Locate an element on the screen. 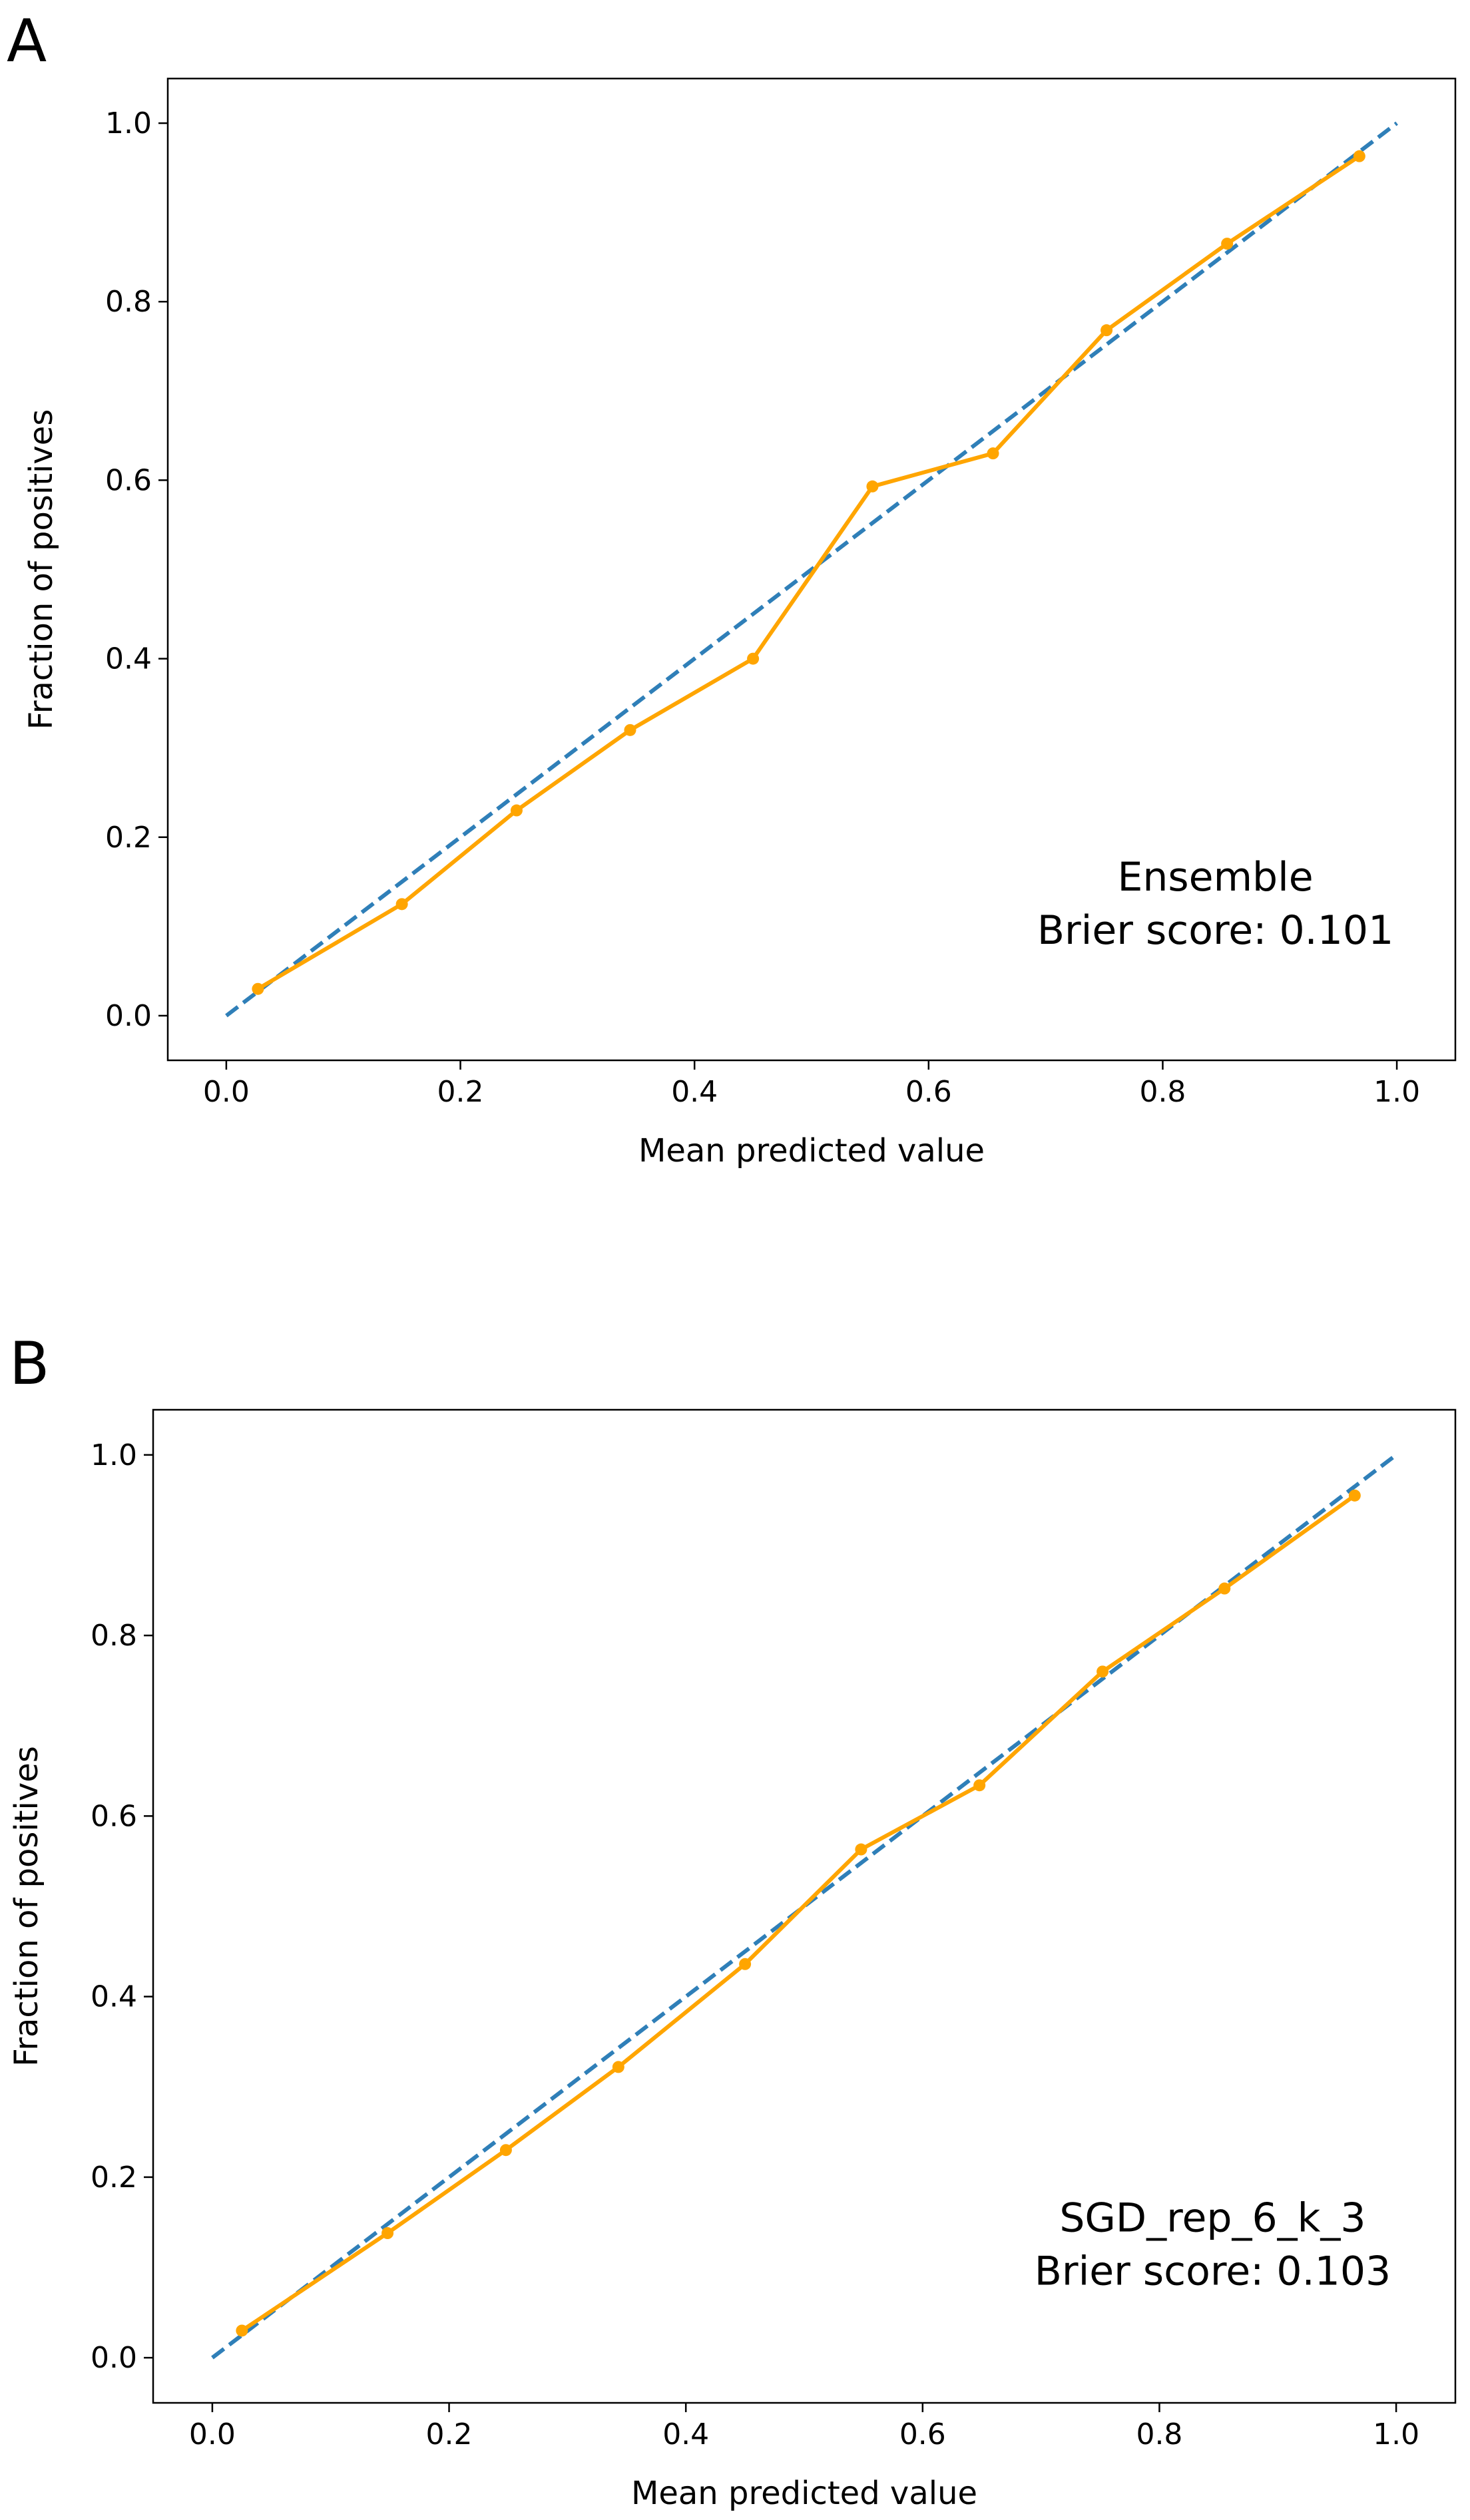 The width and height of the screenshot is (1470, 2520). brier-score-annotation: Brier score: 0.103 is located at coordinates (1213, 2271).